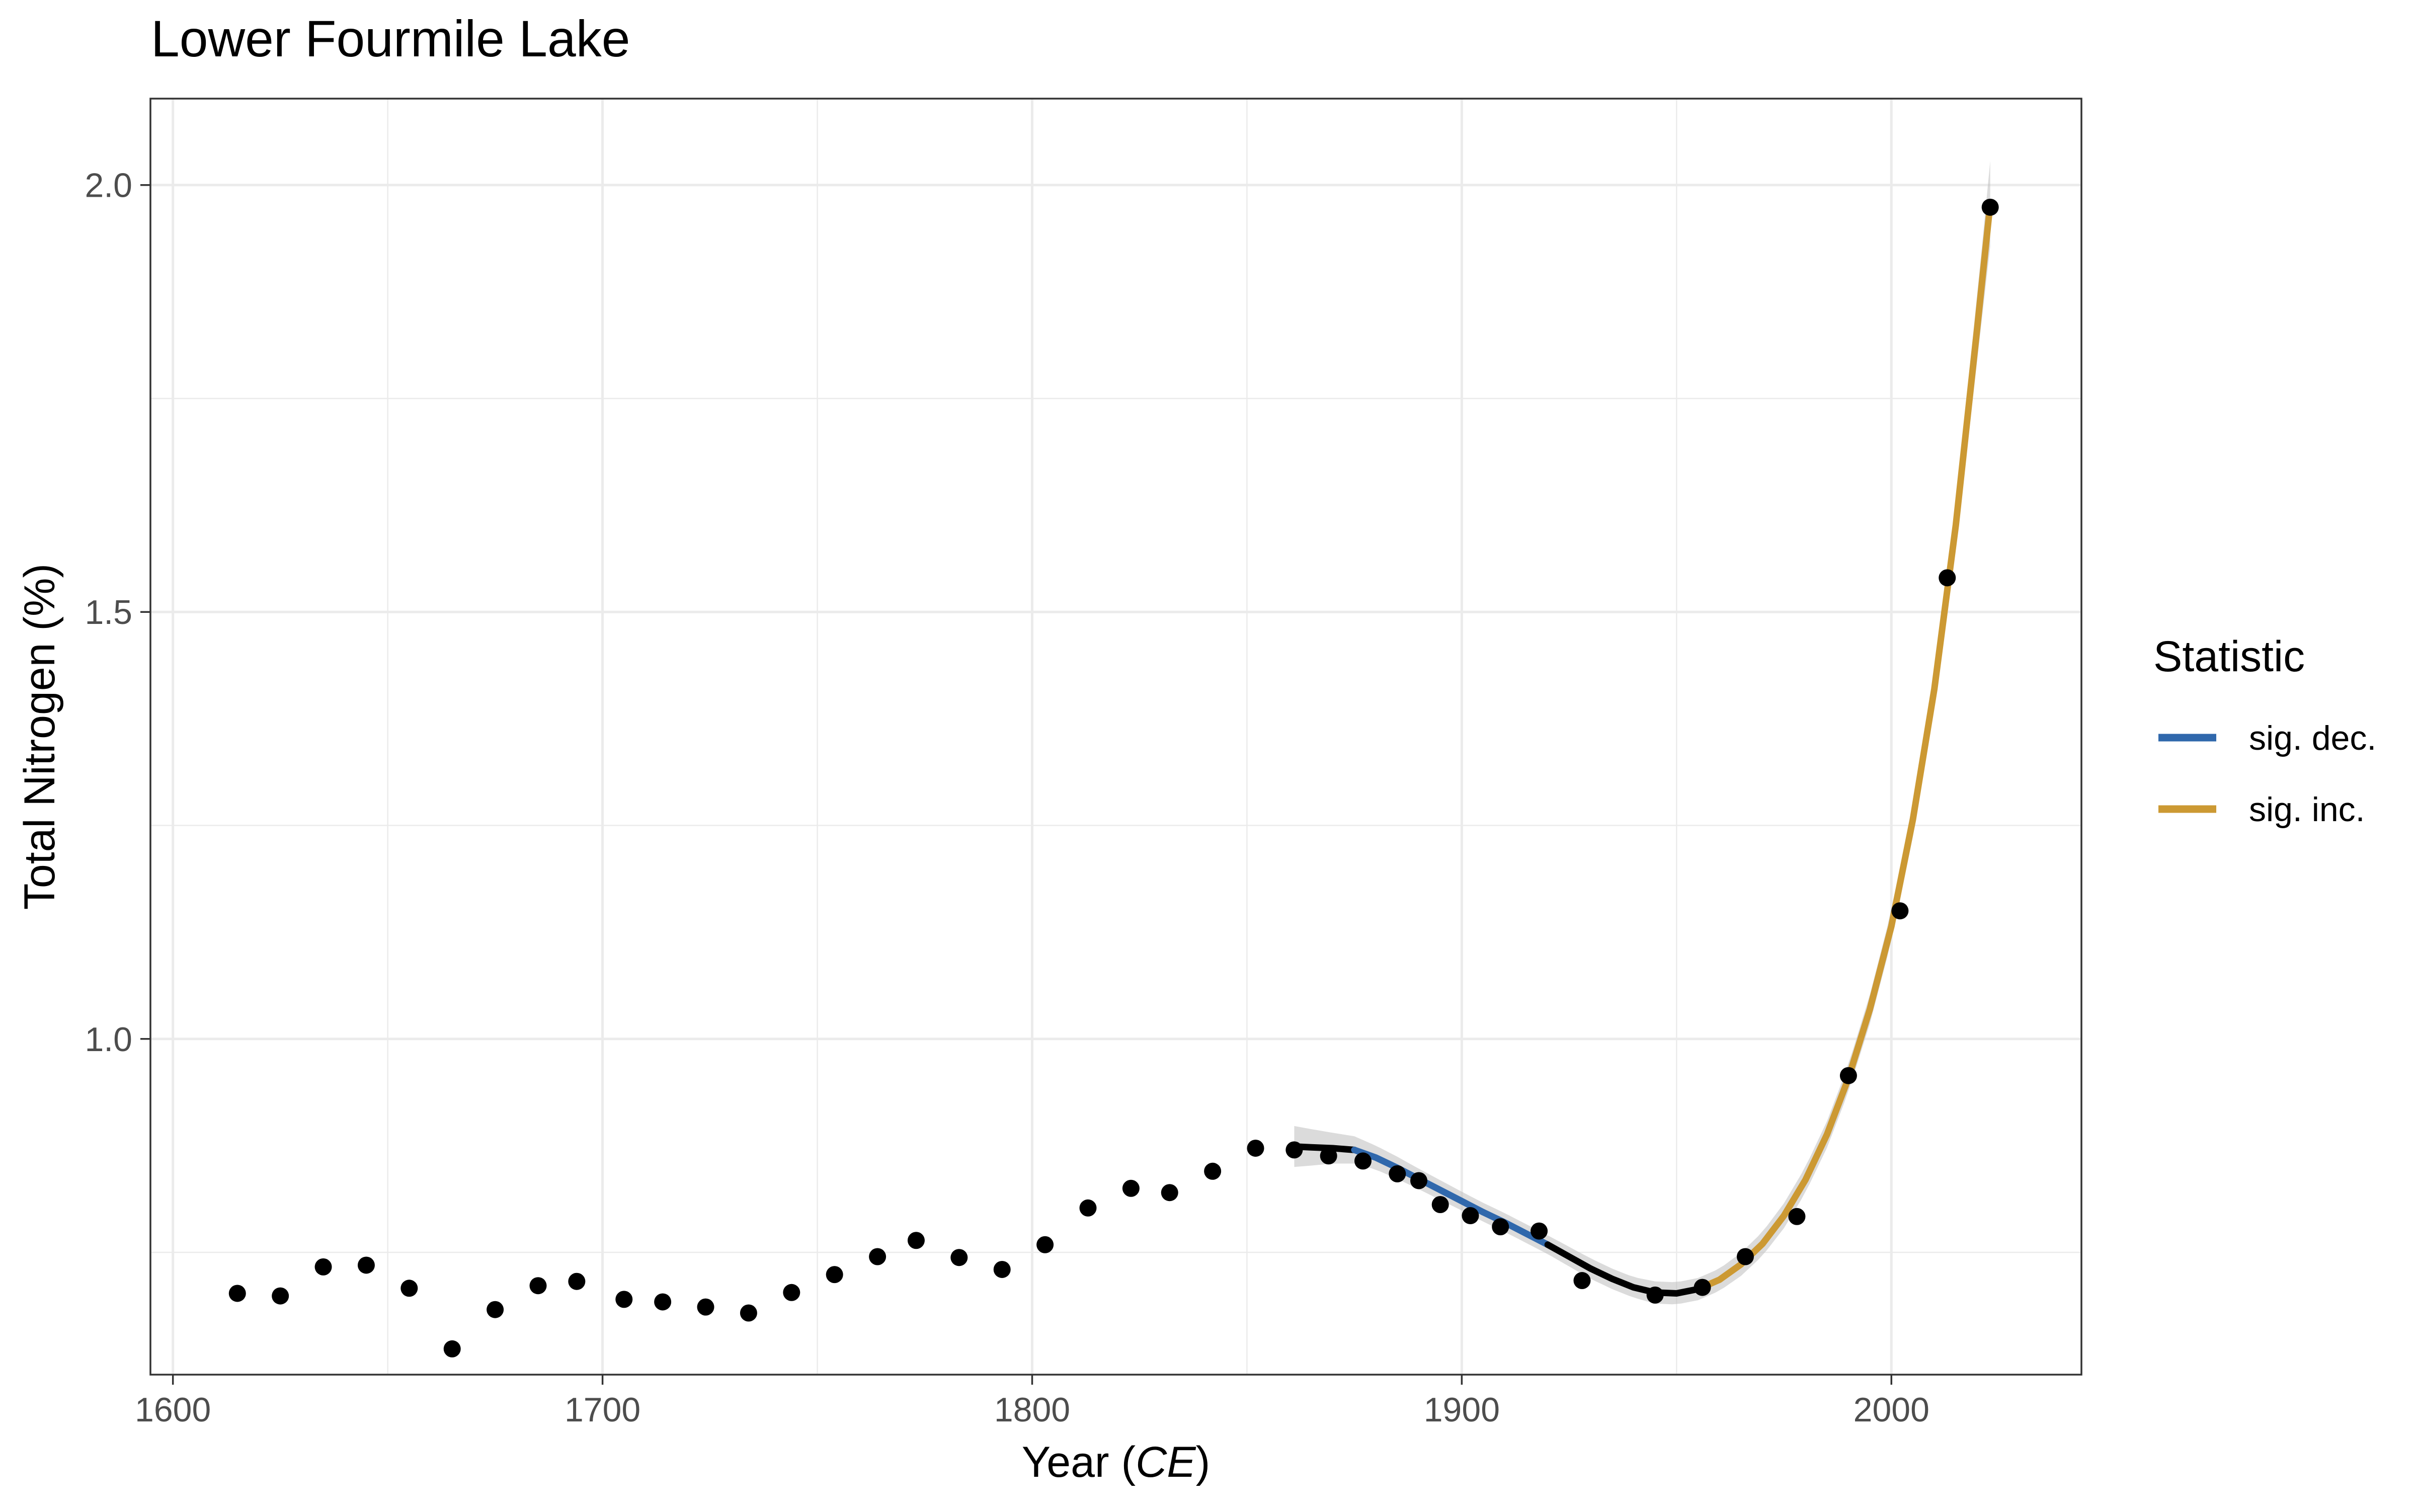 The image size is (2415, 1512). I want to click on x-tick-label: 1700, so click(603, 1410).